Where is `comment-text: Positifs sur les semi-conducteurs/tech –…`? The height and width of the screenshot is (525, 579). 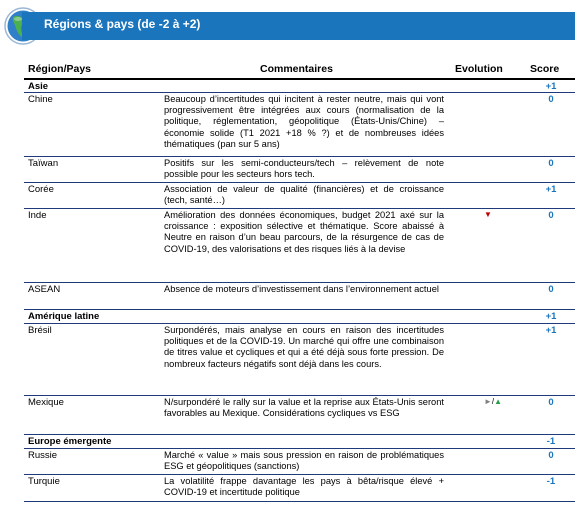
comment-text: Positifs sur les semi-conducteurs/tech –… is located at coordinates (304, 169).